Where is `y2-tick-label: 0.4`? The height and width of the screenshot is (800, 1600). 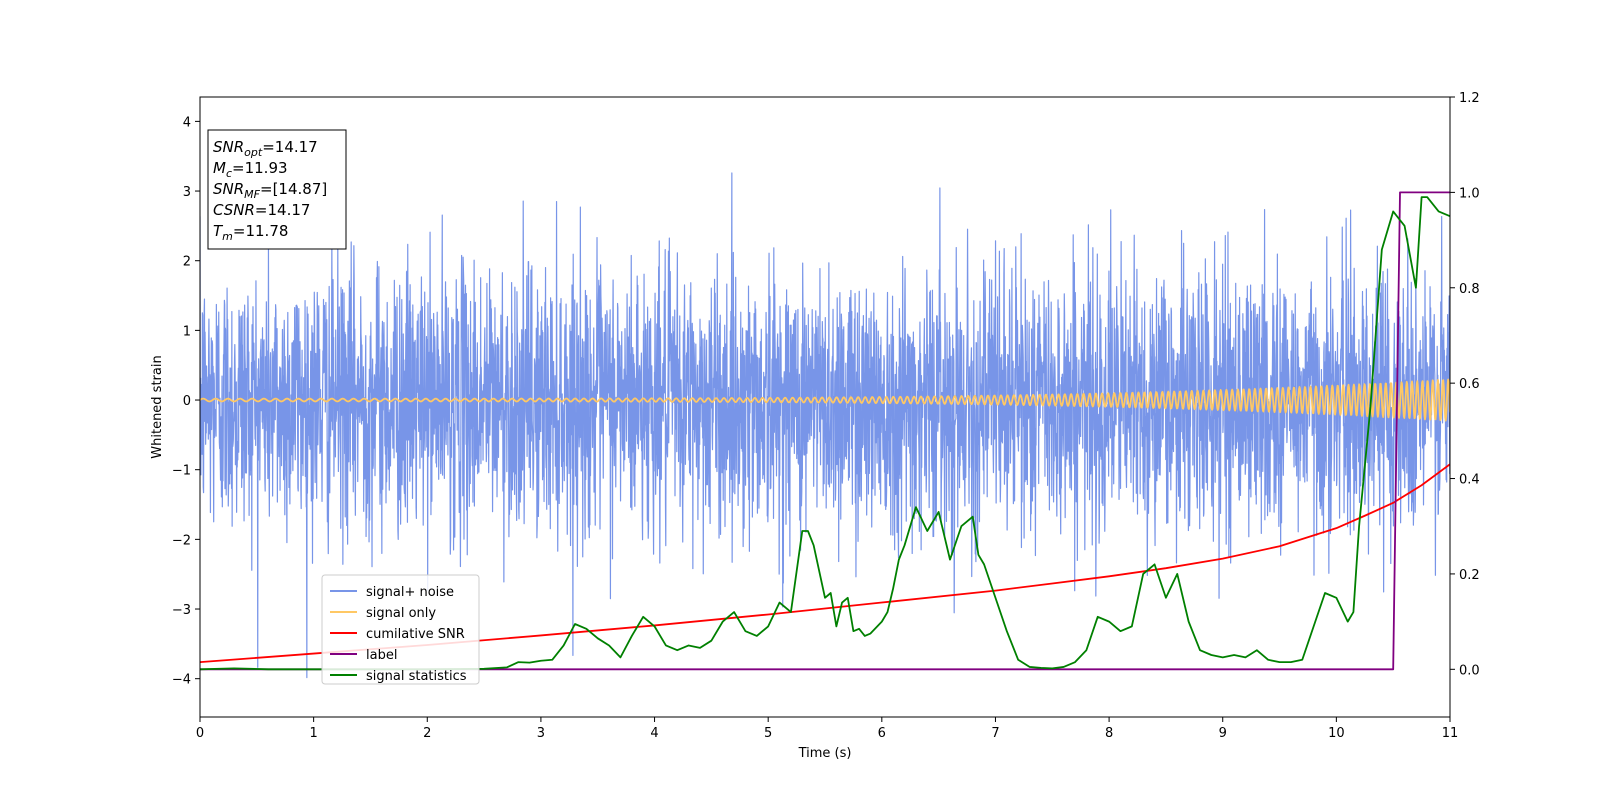 y2-tick-label: 0.4 is located at coordinates (1469, 480).